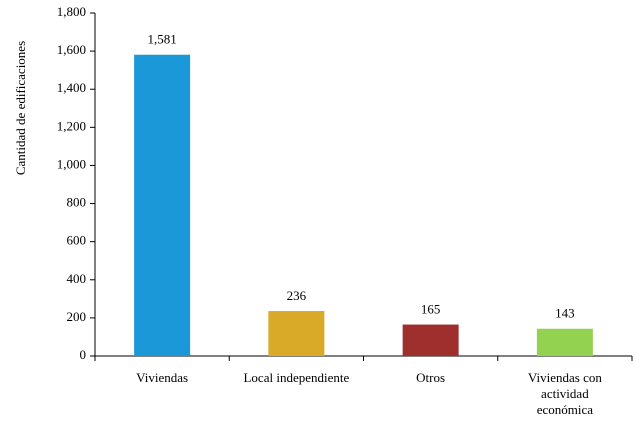  Describe the element at coordinates (162, 377) in the screenshot. I see `x-tick-label: Viviendas` at that location.